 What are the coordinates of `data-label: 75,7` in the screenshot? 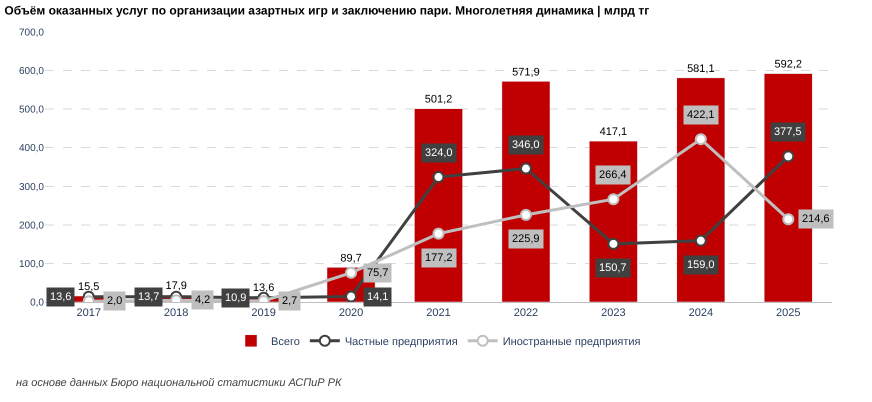 It's located at (377, 273).